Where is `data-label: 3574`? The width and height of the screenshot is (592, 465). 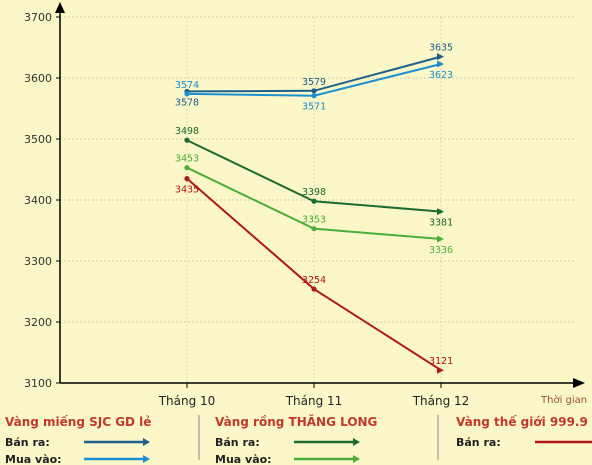 data-label: 3574 is located at coordinates (187, 85).